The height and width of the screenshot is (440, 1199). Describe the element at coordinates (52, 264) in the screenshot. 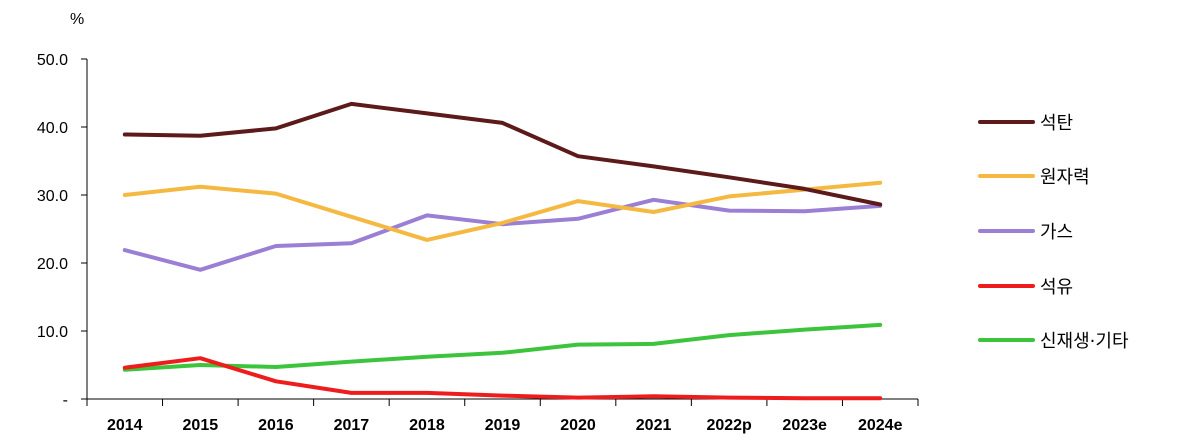

I see `y-tick-label: 20.0` at that location.